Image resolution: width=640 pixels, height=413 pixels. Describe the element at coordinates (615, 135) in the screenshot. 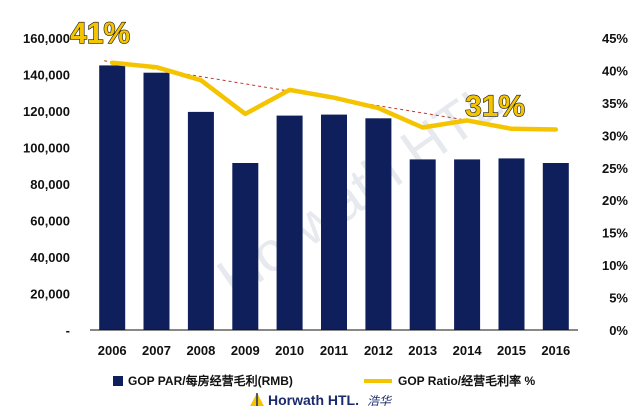

I see `y-right-tick-label: 30%` at that location.